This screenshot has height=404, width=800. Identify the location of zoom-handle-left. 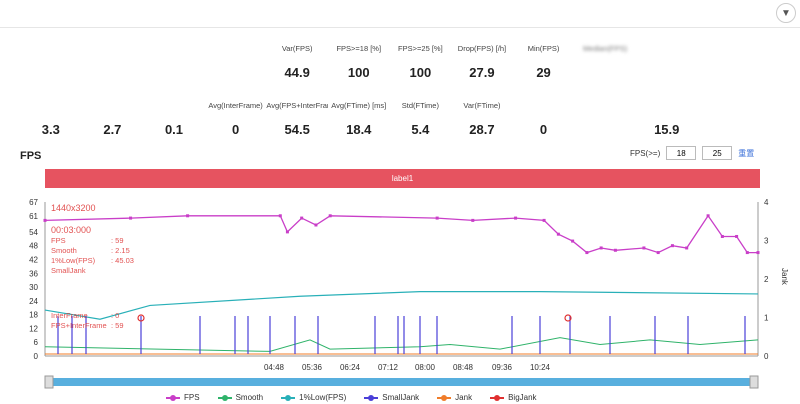
(49, 382).